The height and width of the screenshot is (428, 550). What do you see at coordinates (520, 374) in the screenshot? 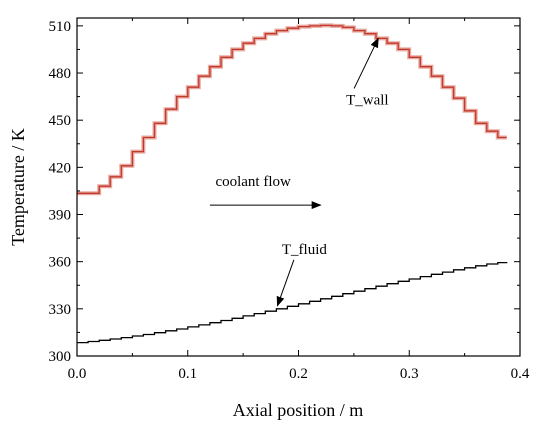
I see `x-tick-label: 0.4` at bounding box center [520, 374].